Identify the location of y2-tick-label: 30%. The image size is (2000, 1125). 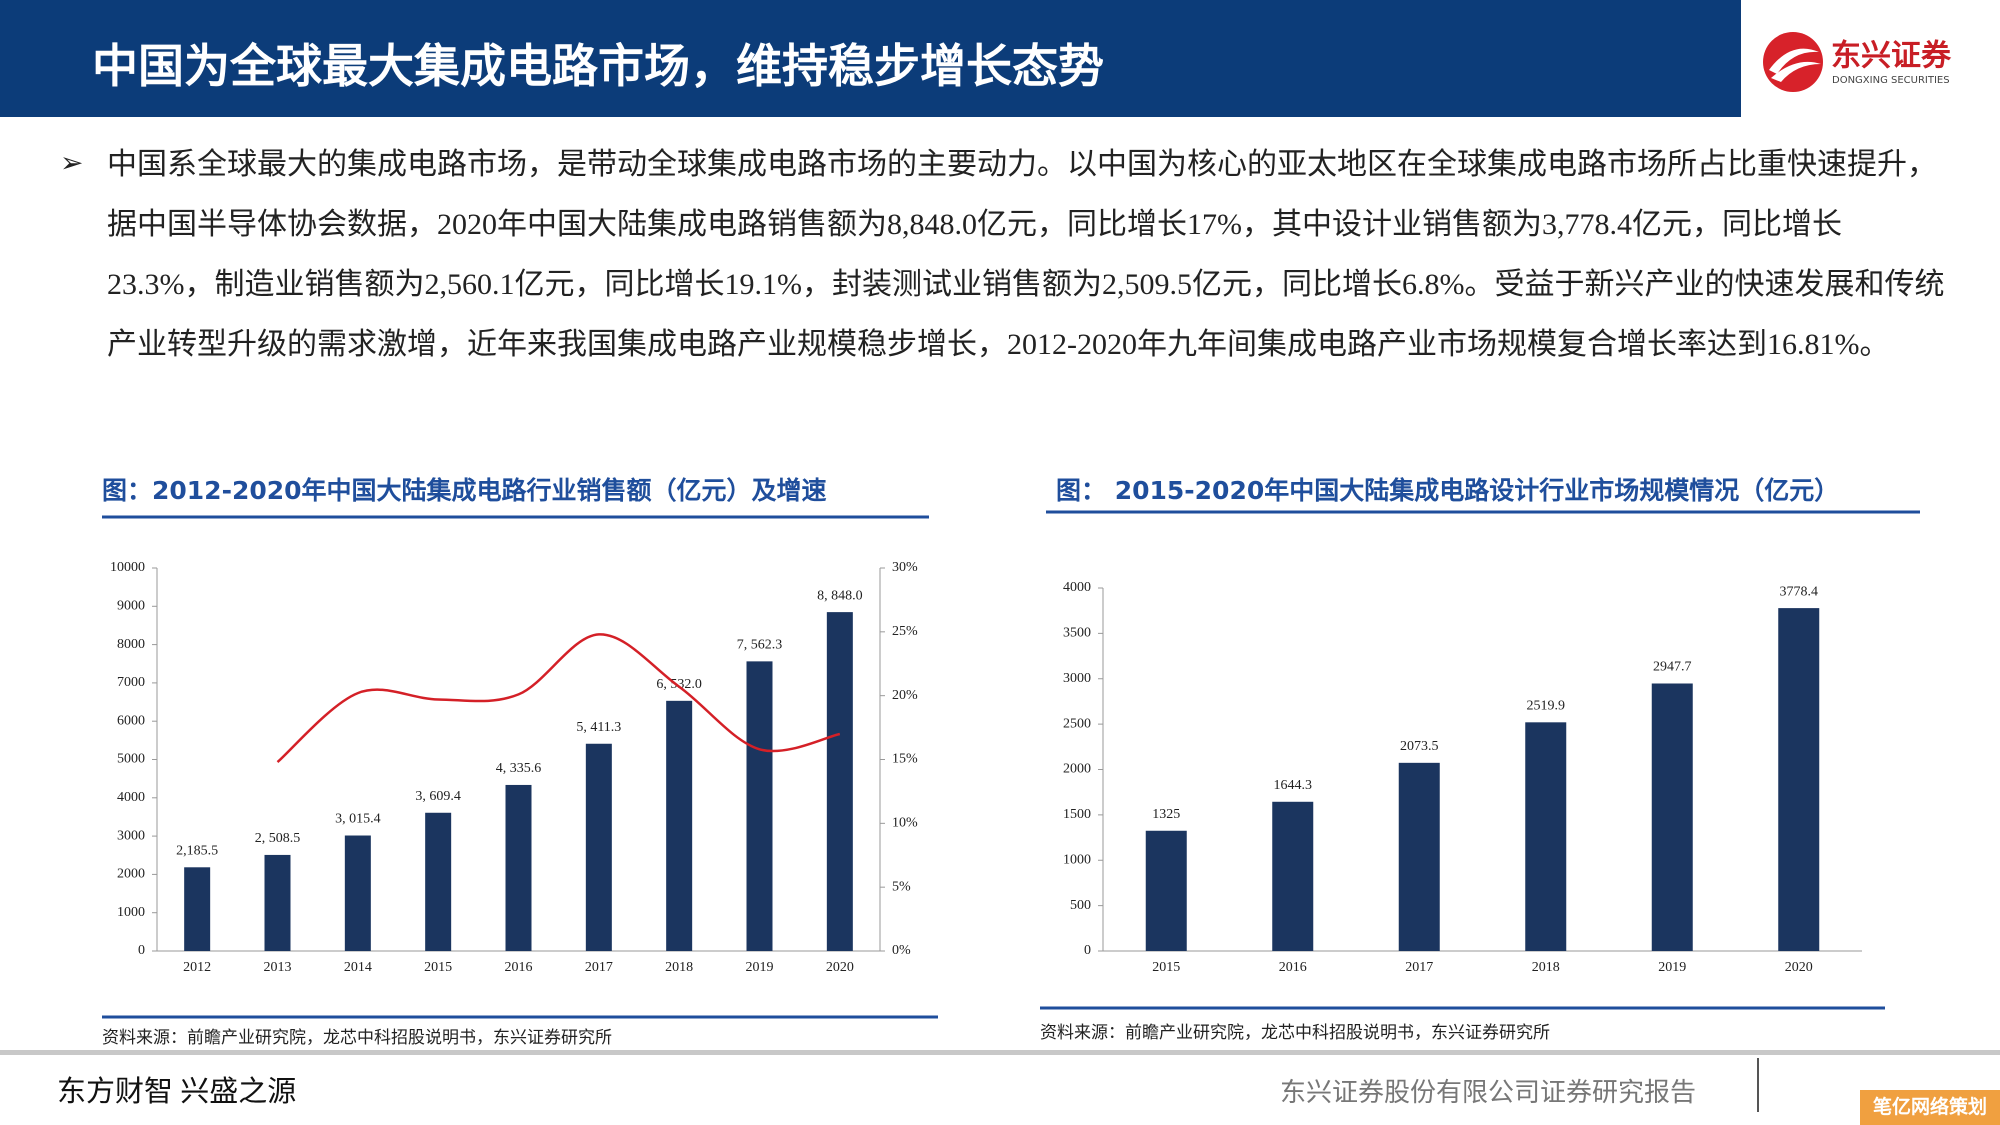
(905, 567).